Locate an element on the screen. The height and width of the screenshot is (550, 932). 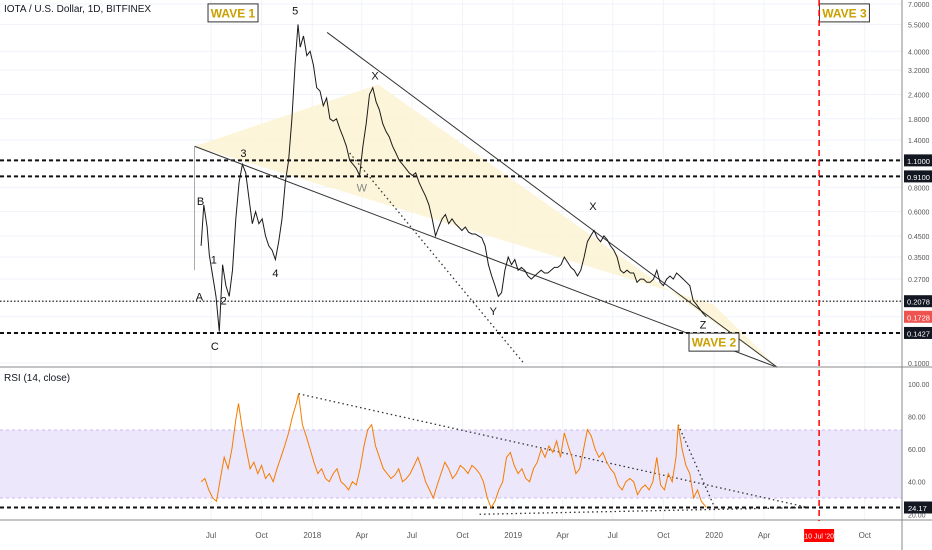
wave-point-label: 1 is located at coordinates (214, 261).